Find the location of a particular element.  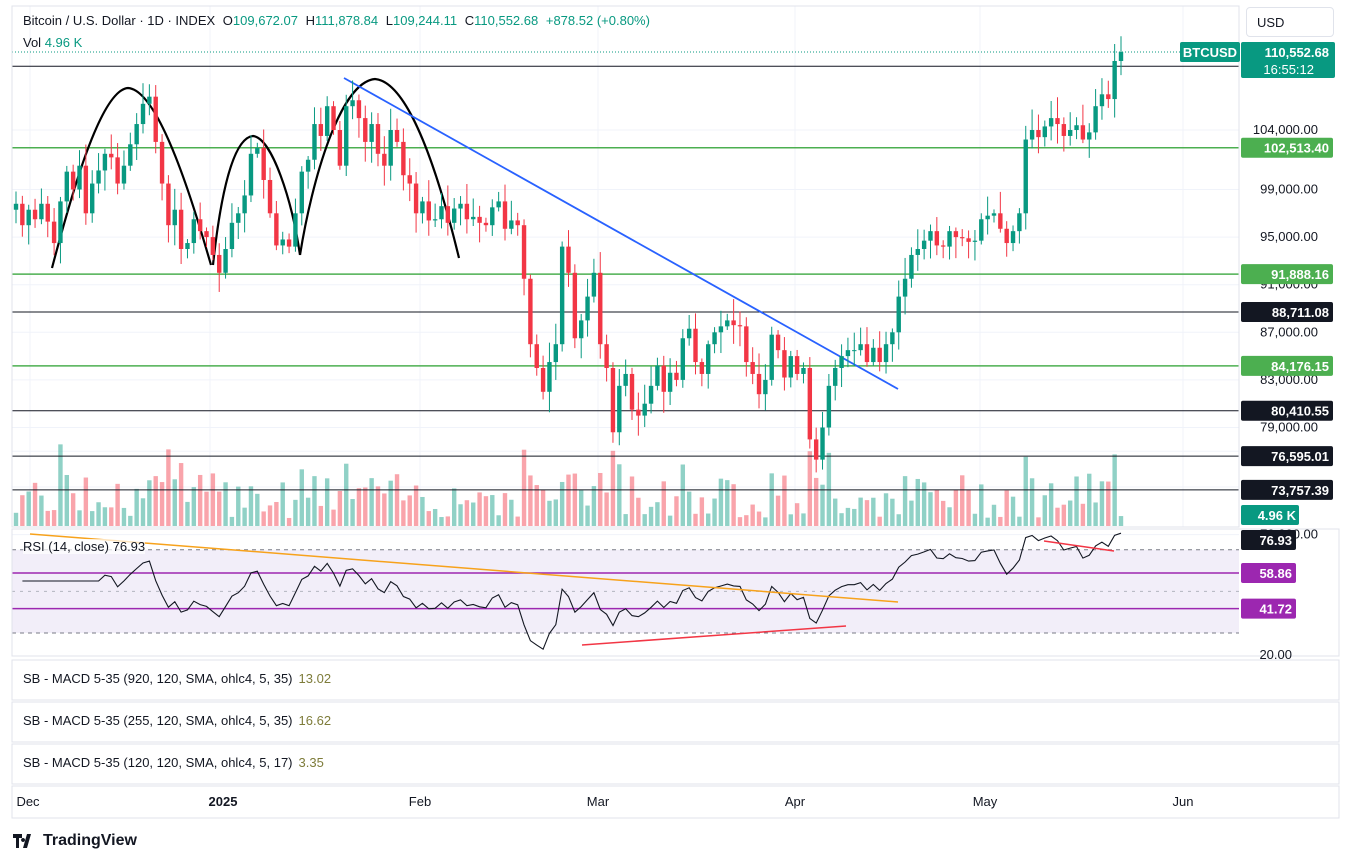

price-tick-label: 79,000.00 is located at coordinates (1289, 427).